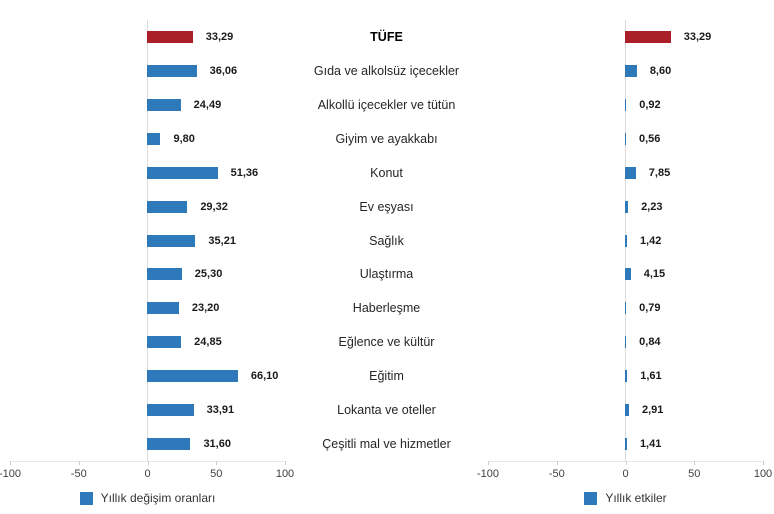 The height and width of the screenshot is (514, 774). What do you see at coordinates (650, 308) in the screenshot?
I see `value-label: 0,79` at bounding box center [650, 308].